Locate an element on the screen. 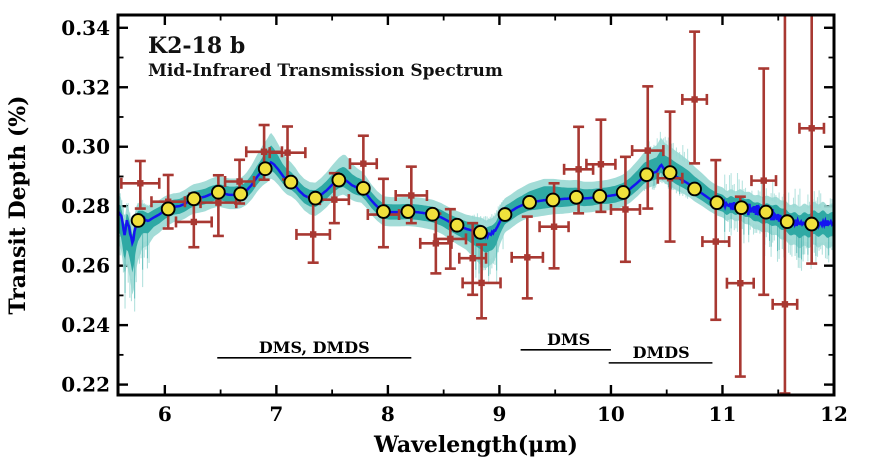  plot-subtitle: Mid-Infrared Transmission Spectrum is located at coordinates (325, 71).